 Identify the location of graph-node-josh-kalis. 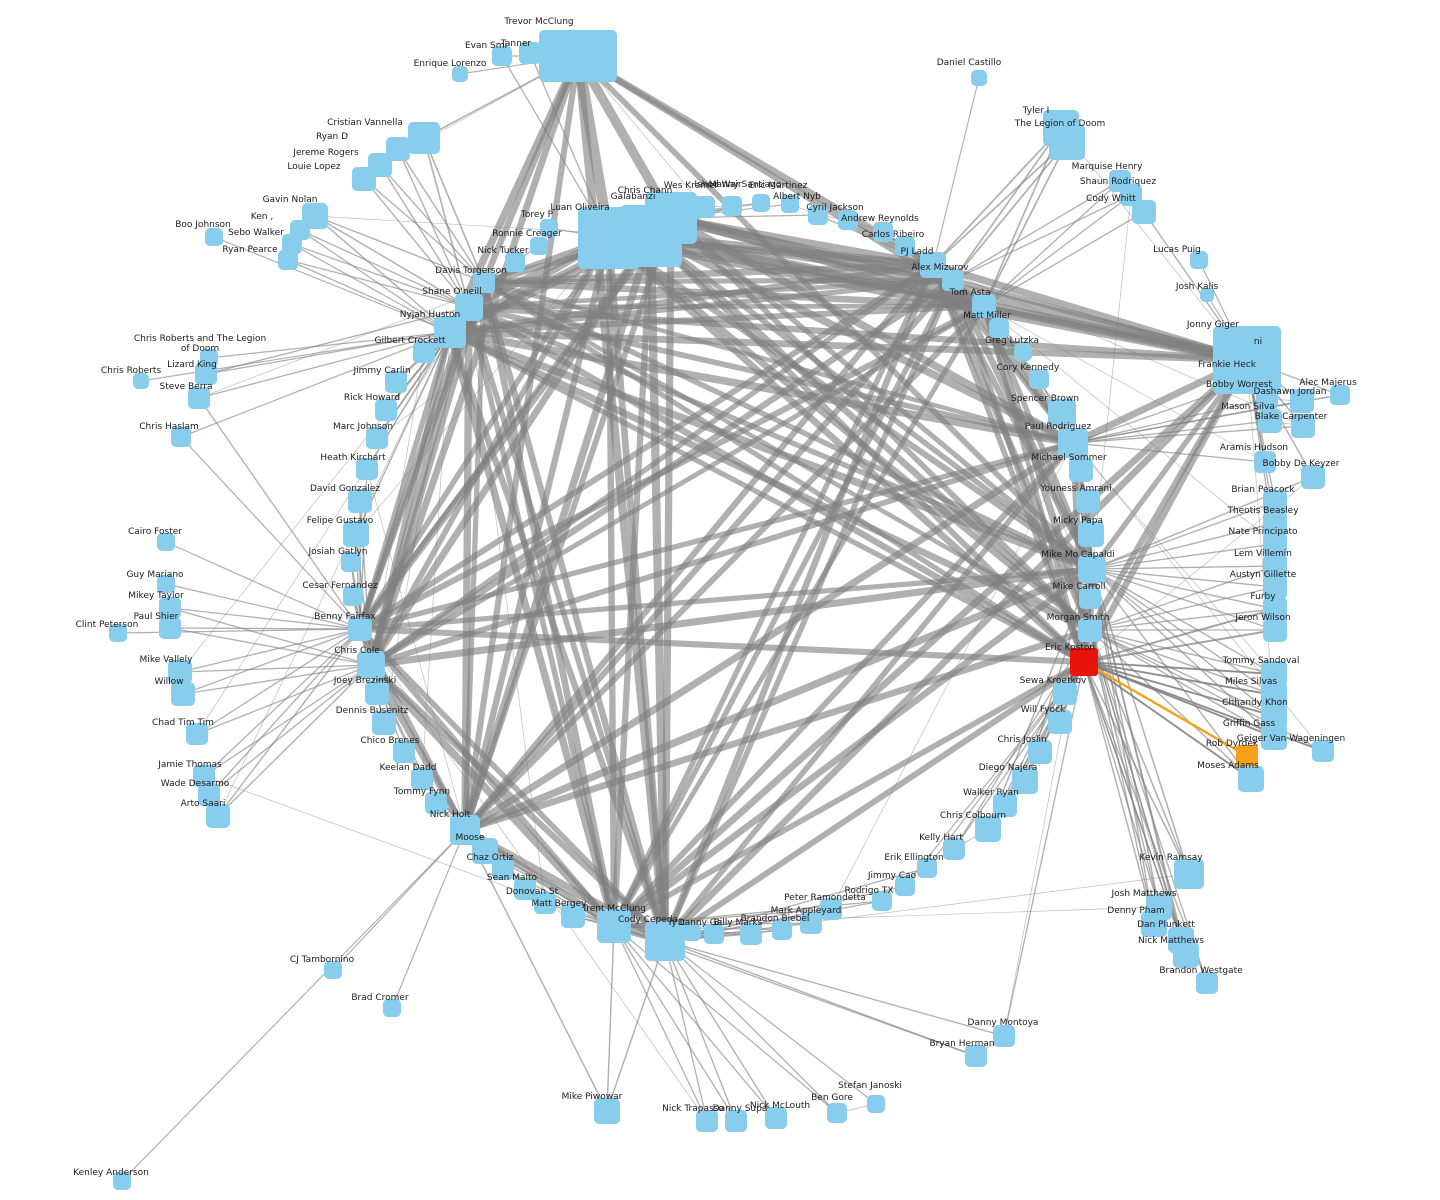
(1207, 295).